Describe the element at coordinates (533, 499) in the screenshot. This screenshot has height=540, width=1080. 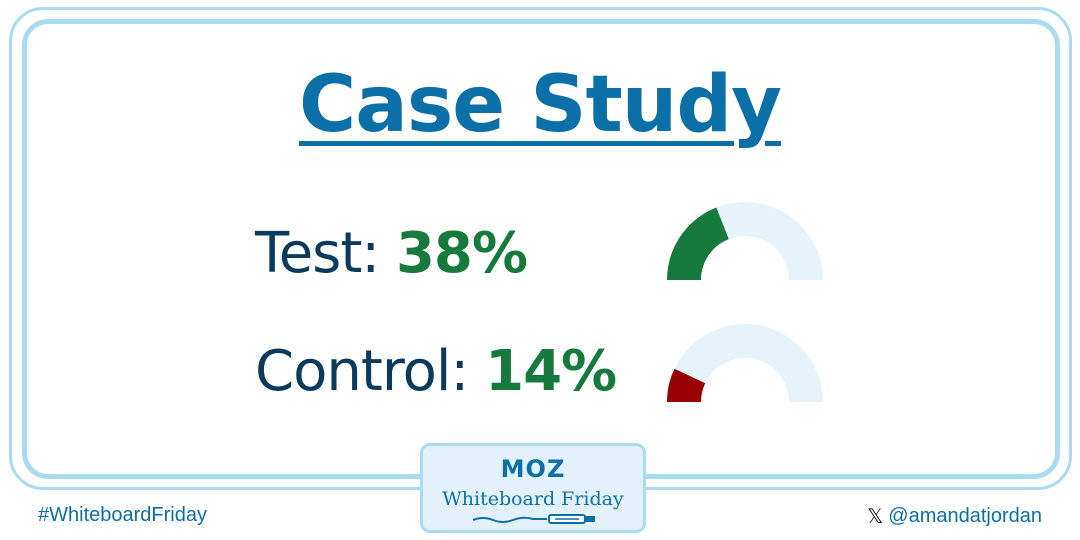
I see `badge-title: Whiteboard Friday` at that location.